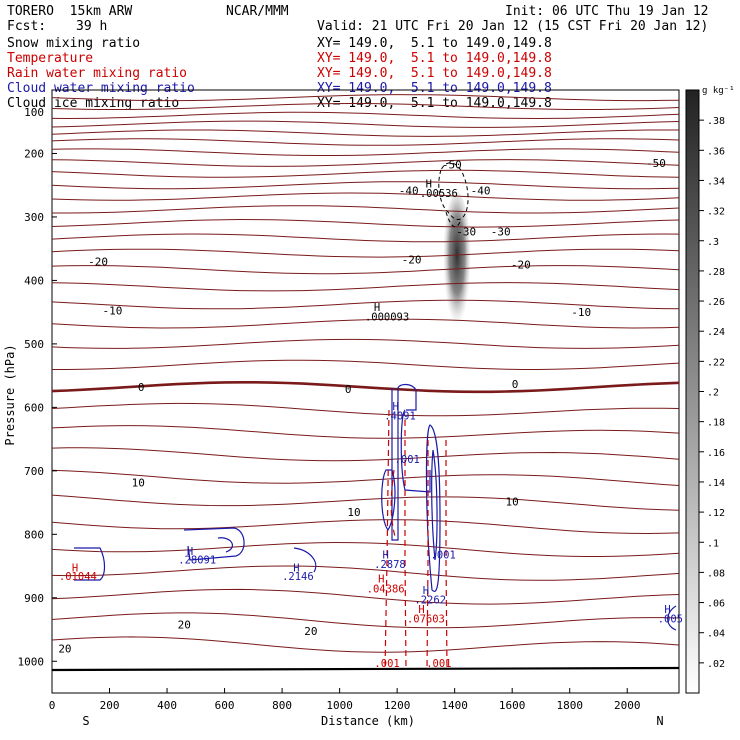 This screenshot has width=740, height=740. I want to click on extremum-label: .07603, so click(426, 620).